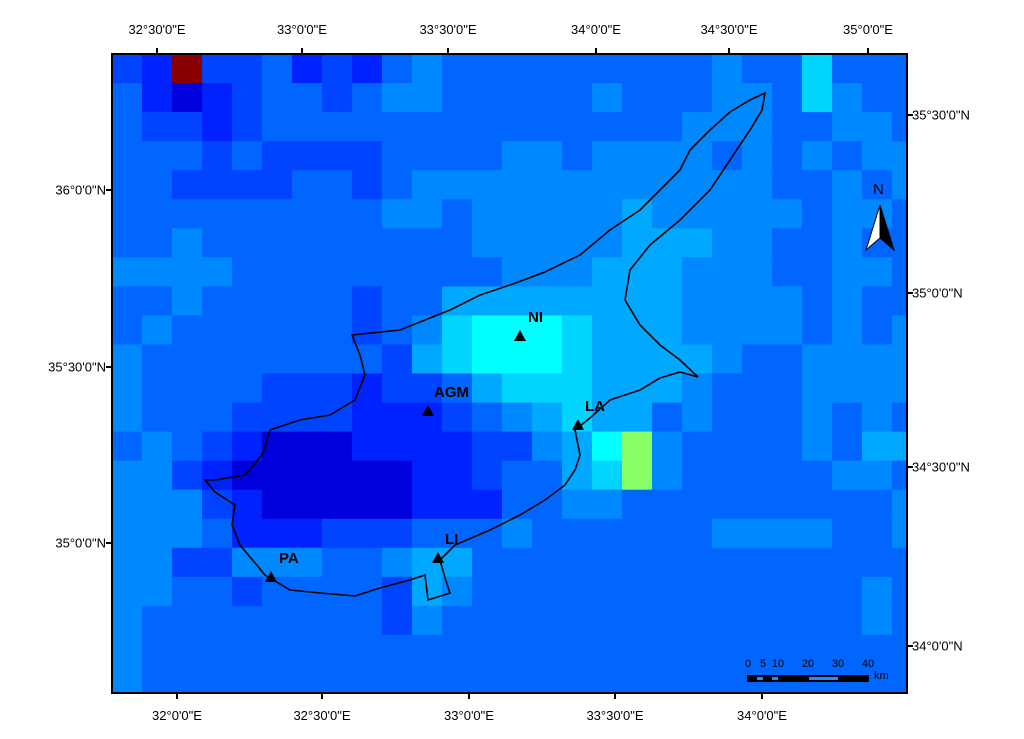  What do you see at coordinates (595, 406) in the screenshot?
I see `station-label-la: LA` at bounding box center [595, 406].